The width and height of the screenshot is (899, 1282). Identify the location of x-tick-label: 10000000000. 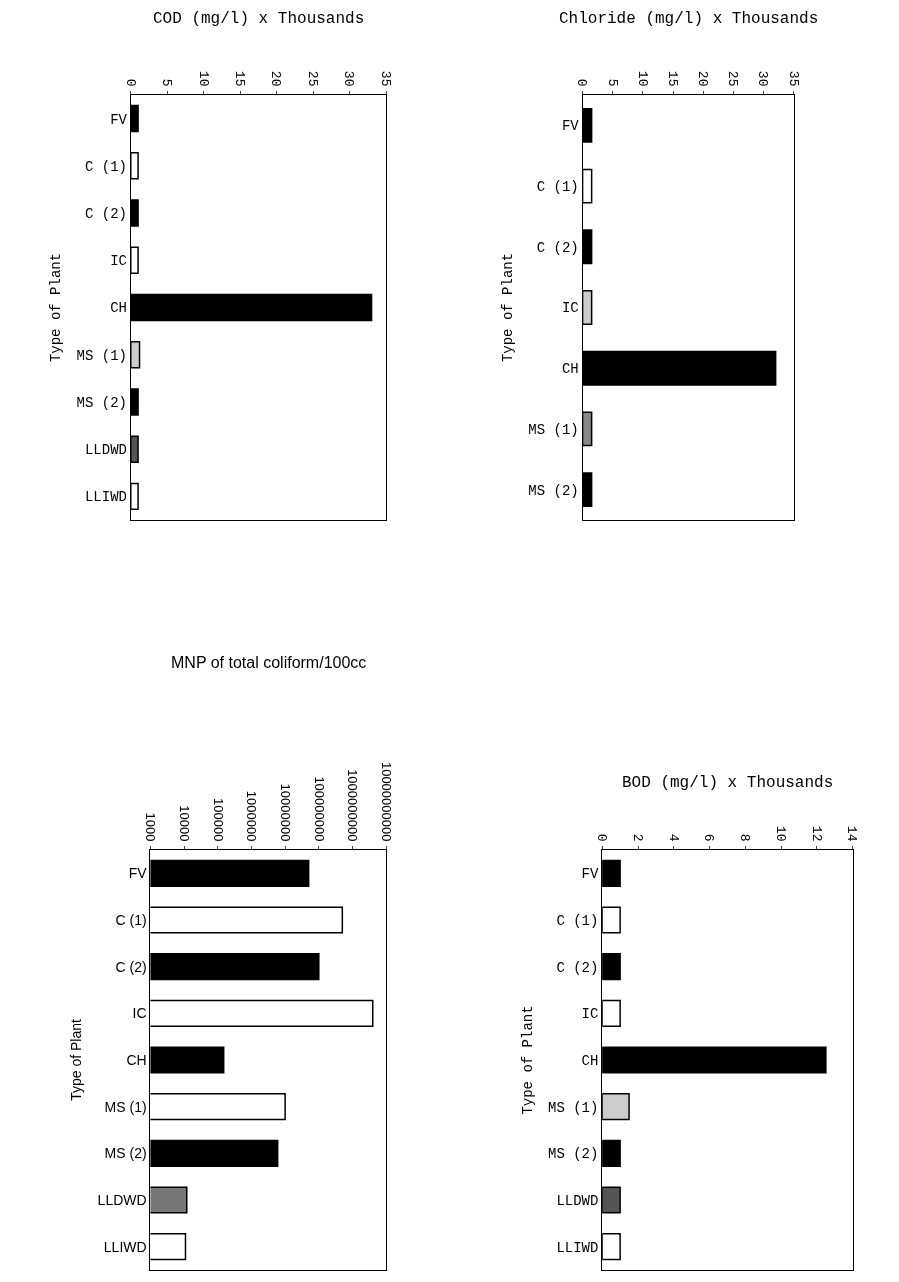
(386, 801).